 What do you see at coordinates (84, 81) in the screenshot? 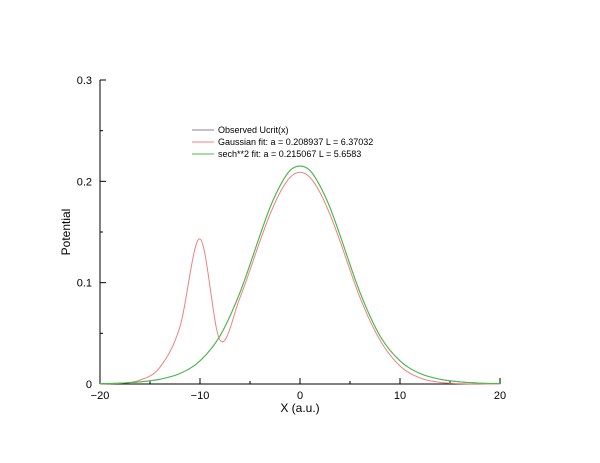
I see `y-tick-label: 0.3` at bounding box center [84, 81].